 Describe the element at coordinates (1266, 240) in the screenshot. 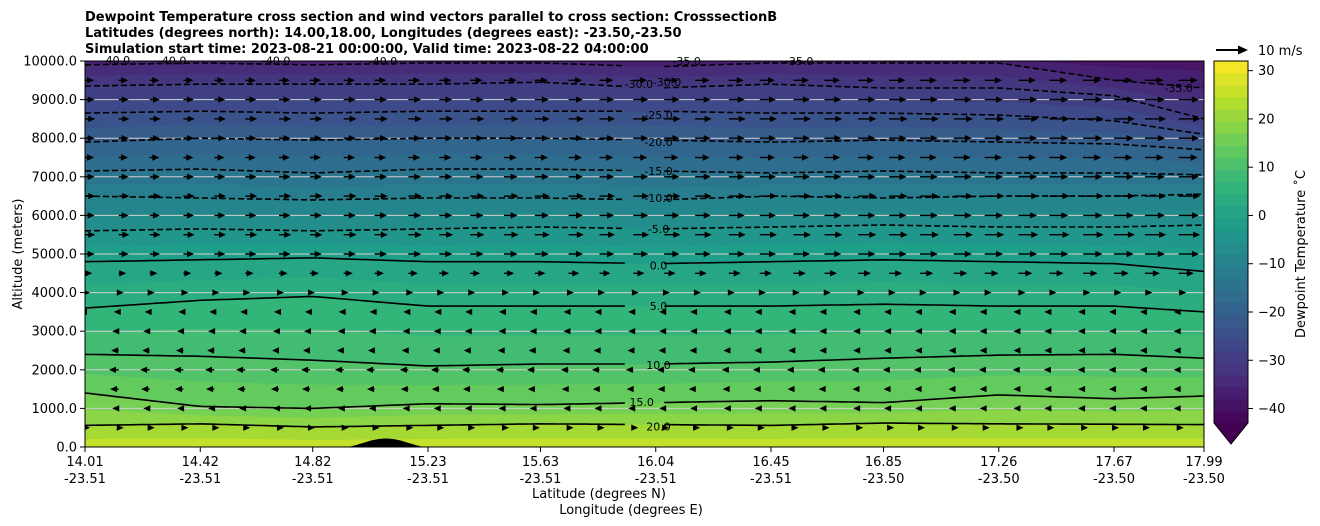

I see `colorbar-ticks: 30 20 10 0 −10 −20 −30 −40` at that location.